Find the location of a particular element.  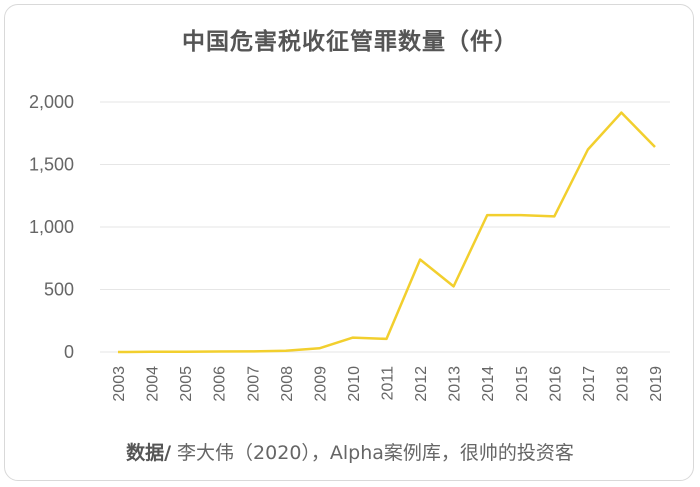

x-tick-label: 2005 is located at coordinates (186, 384).